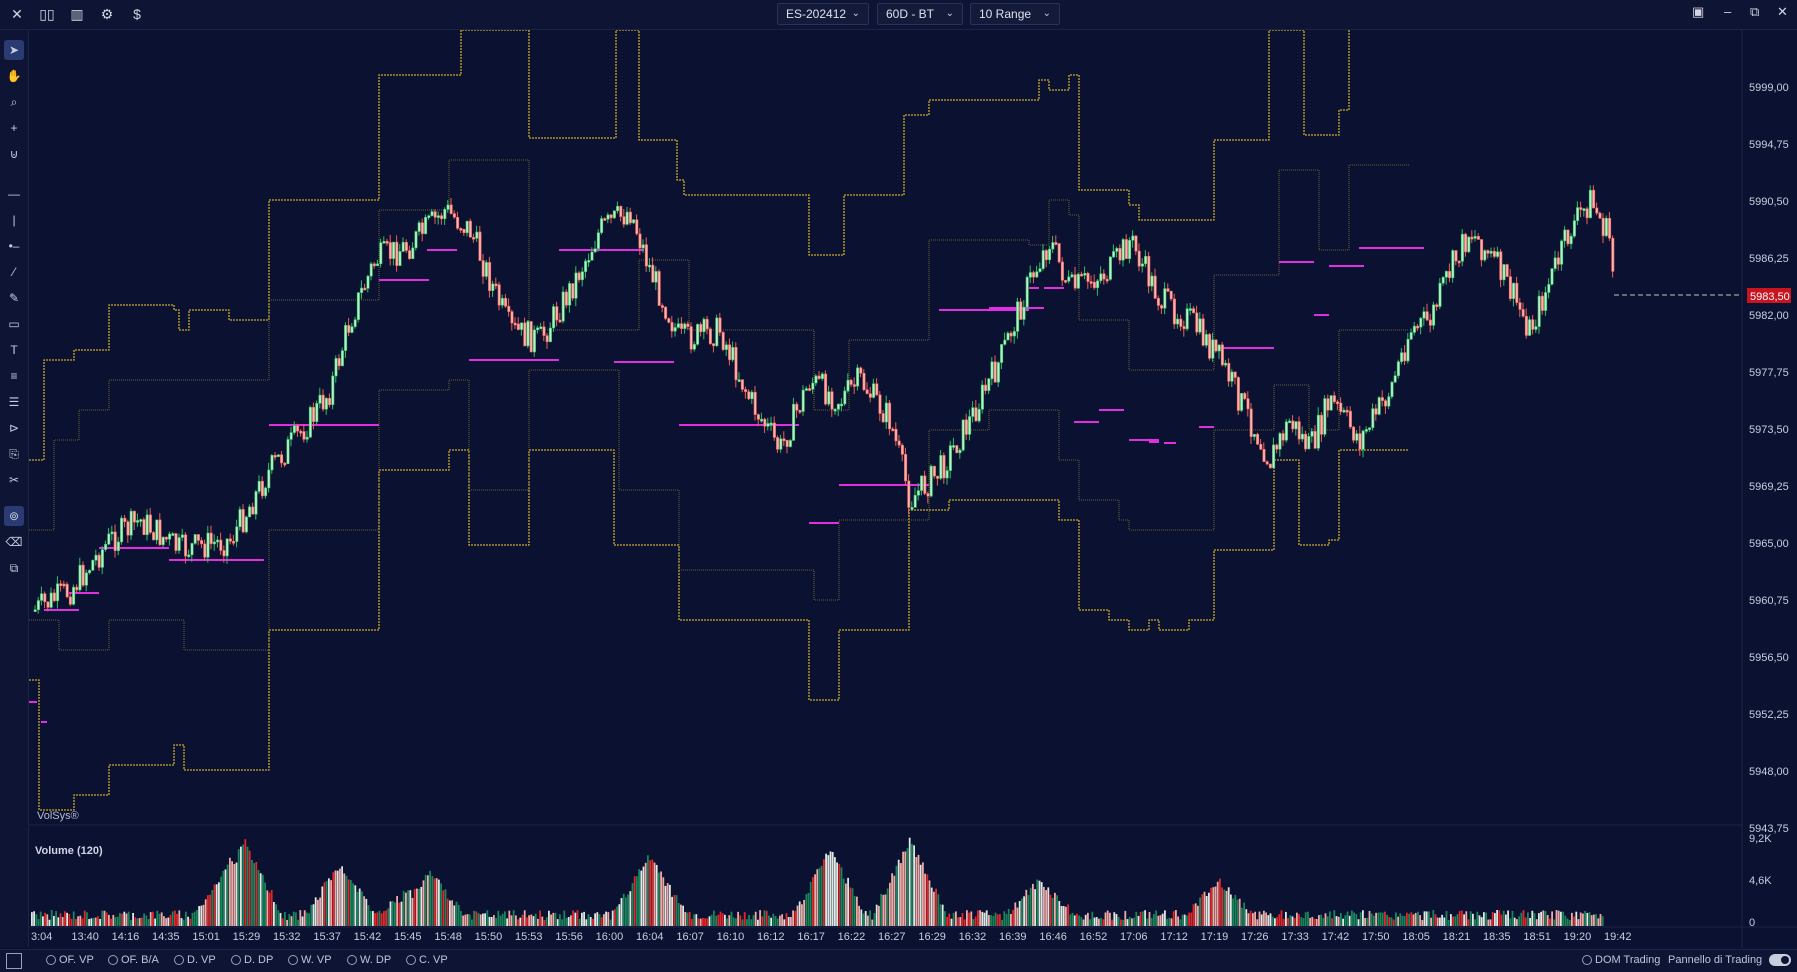 This screenshot has height=972, width=1797. What do you see at coordinates (17, 13) in the screenshot?
I see `close-icon: ✕` at bounding box center [17, 13].